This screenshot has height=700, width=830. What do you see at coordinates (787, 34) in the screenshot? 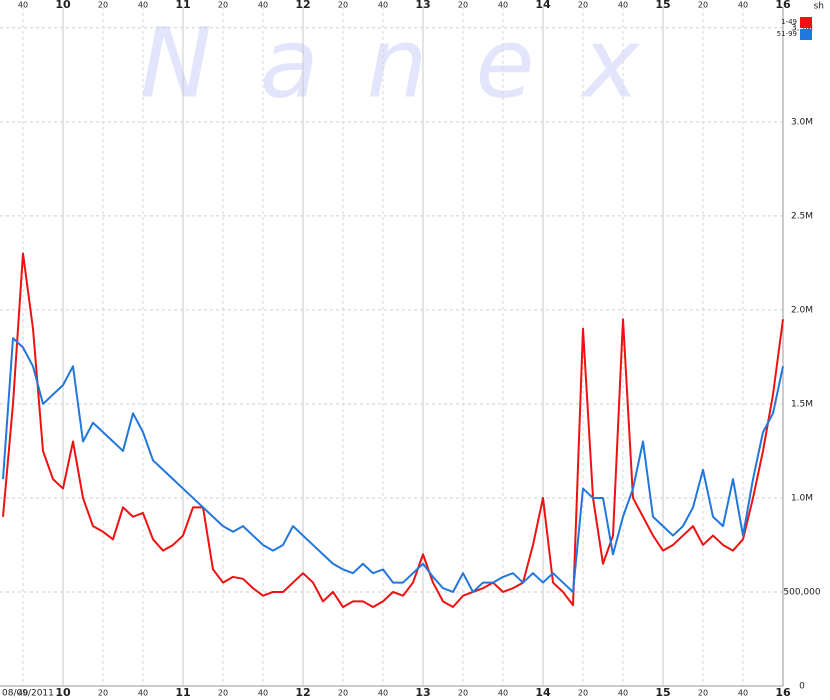
I see `legend-label: 51-99` at bounding box center [787, 34].